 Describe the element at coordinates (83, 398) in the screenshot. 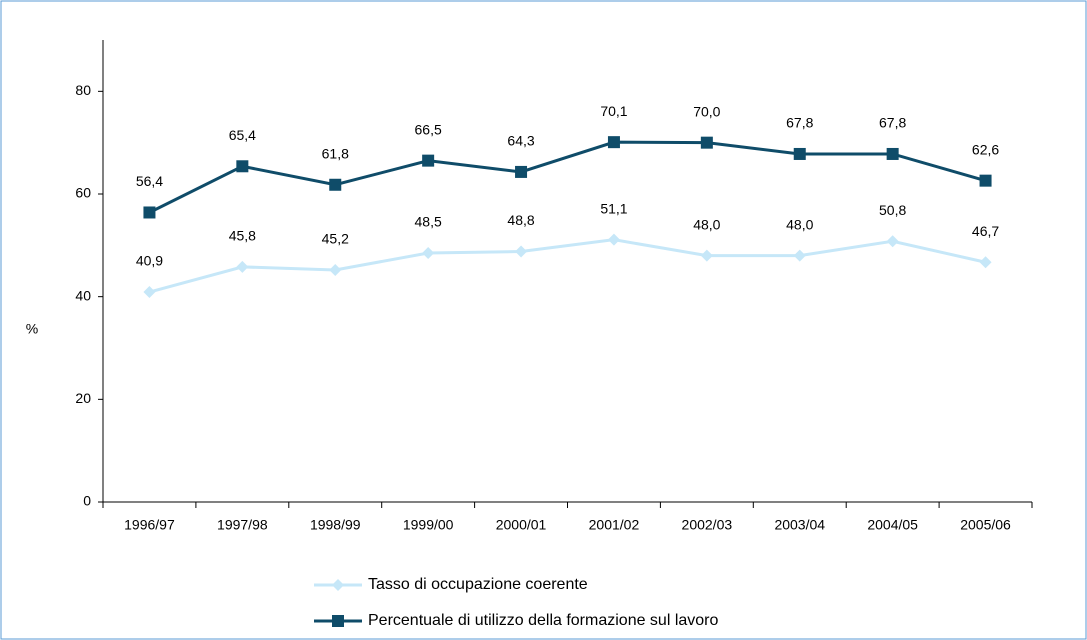

I see `y-tick-label: 20` at that location.